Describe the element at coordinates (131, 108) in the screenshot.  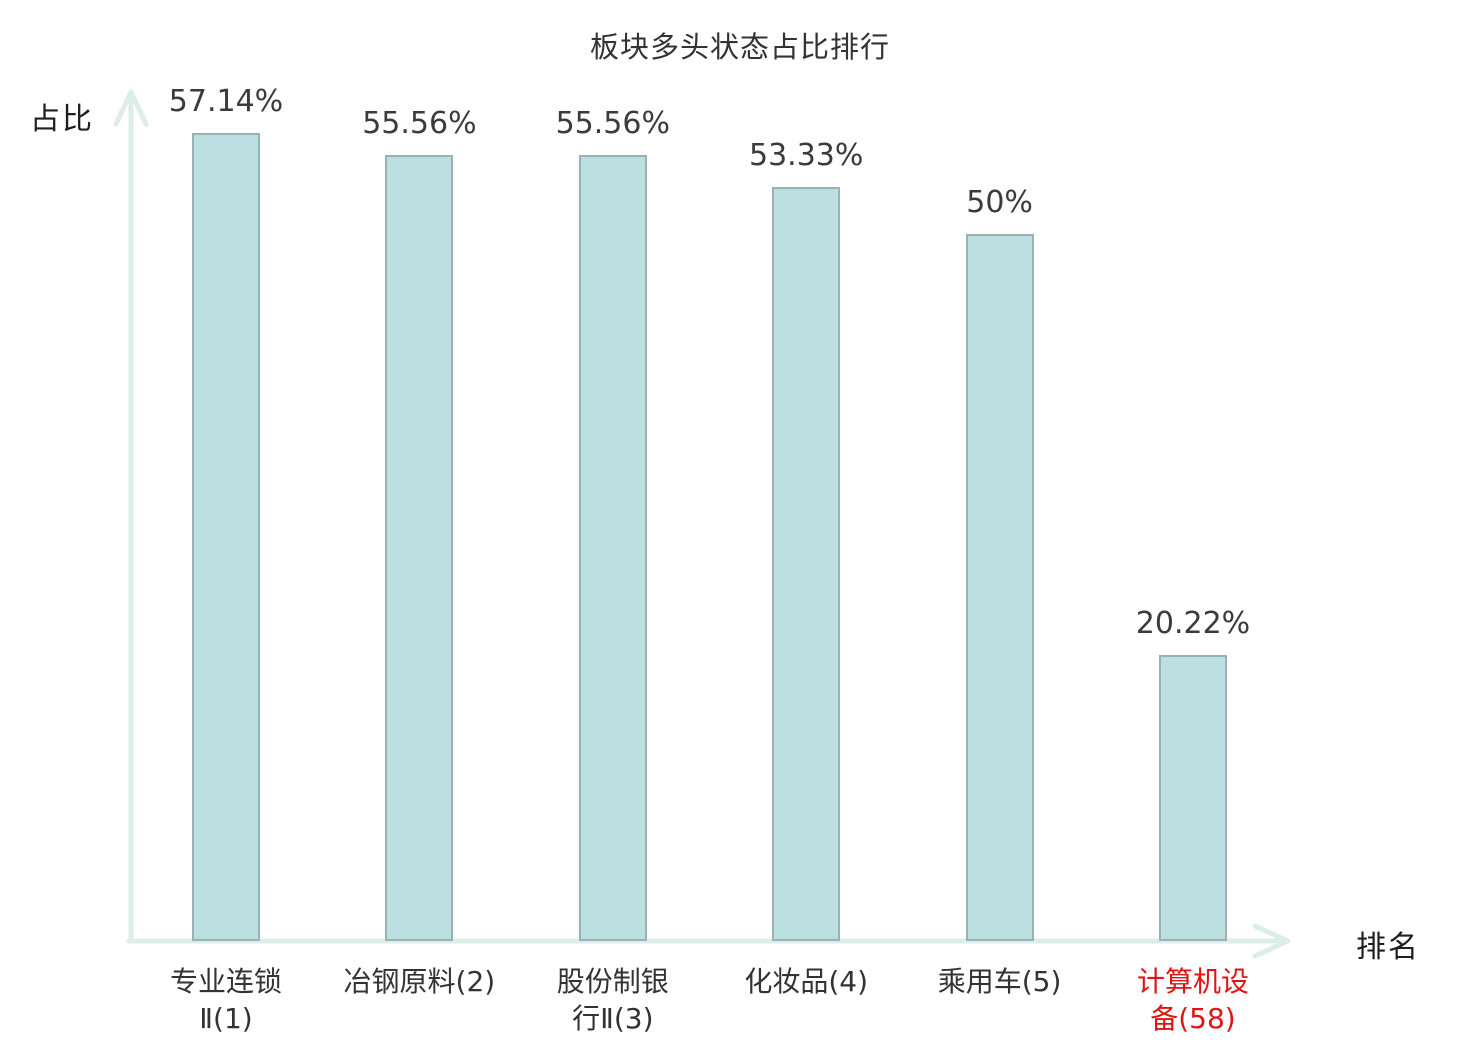
I see `y-axis-arrow-icon` at that location.